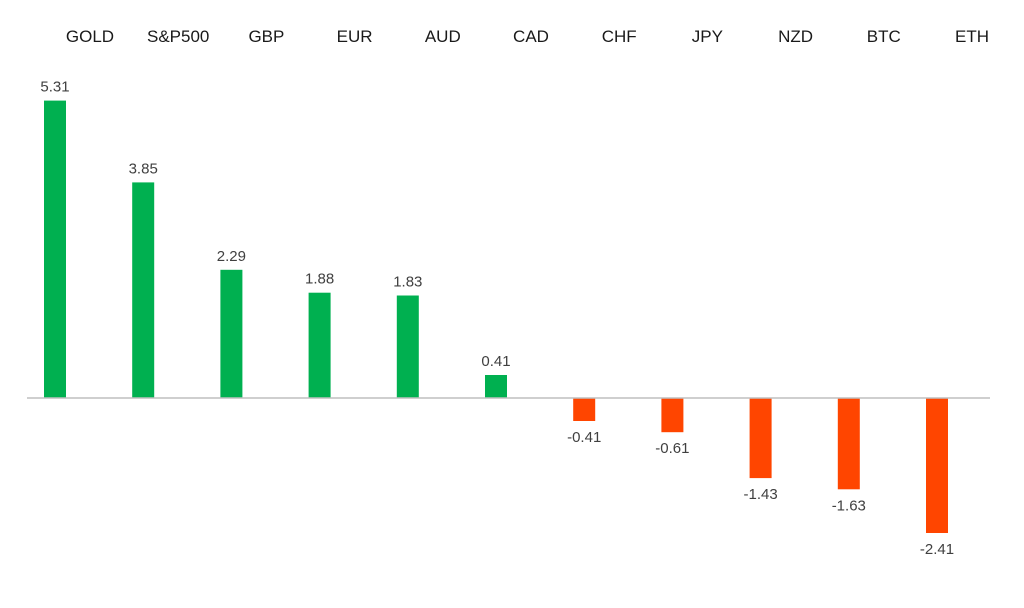 Image resolution: width=1024 pixels, height=608 pixels. I want to click on category-label-gbp: GBP, so click(266, 36).